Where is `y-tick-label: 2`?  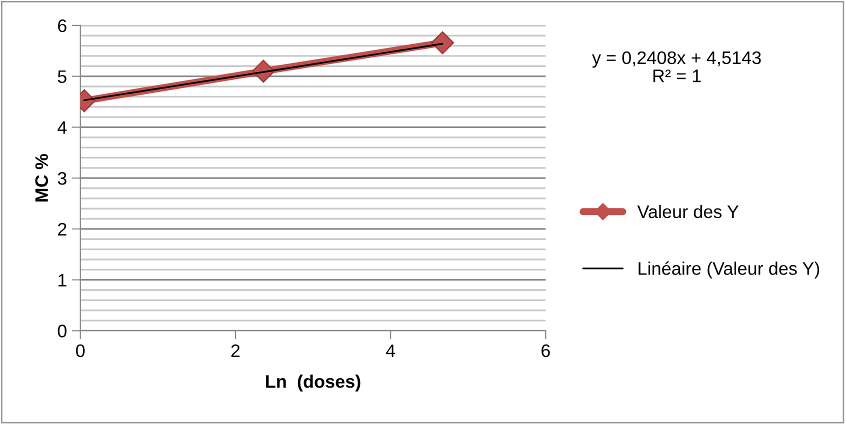 y-tick-label: 2 is located at coordinates (62, 229).